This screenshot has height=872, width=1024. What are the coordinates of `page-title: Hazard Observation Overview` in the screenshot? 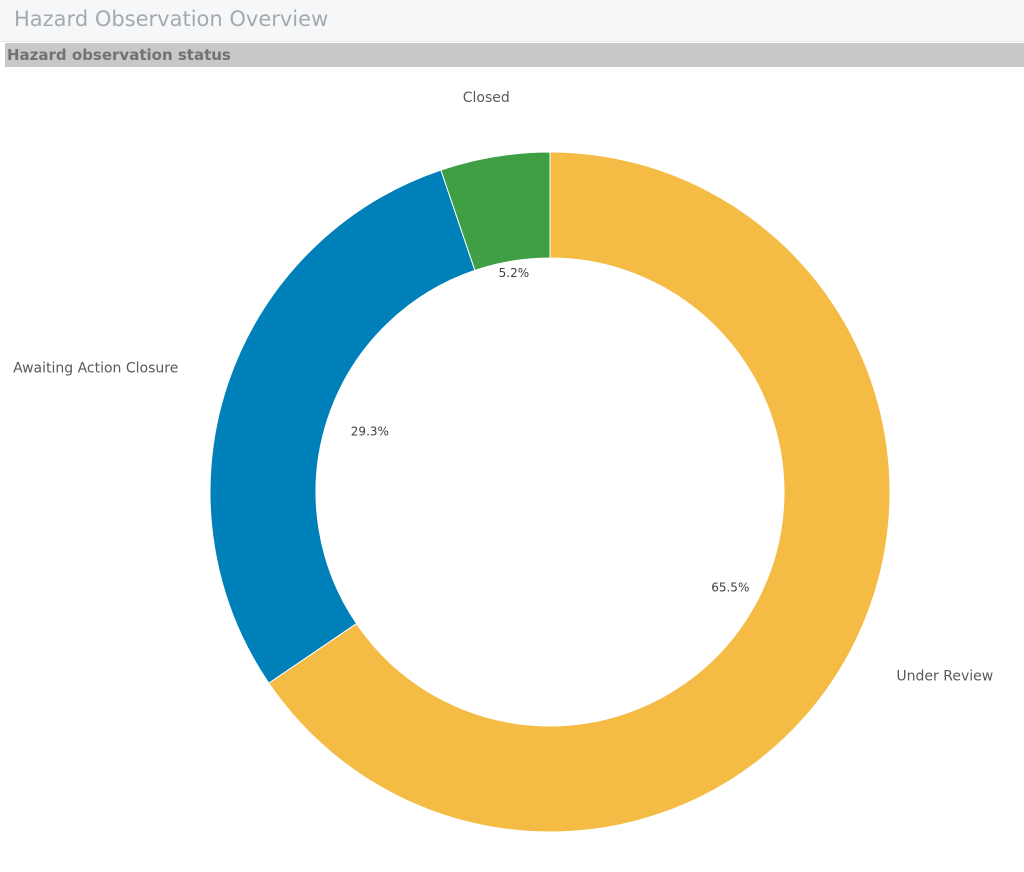 It's located at (171, 19).